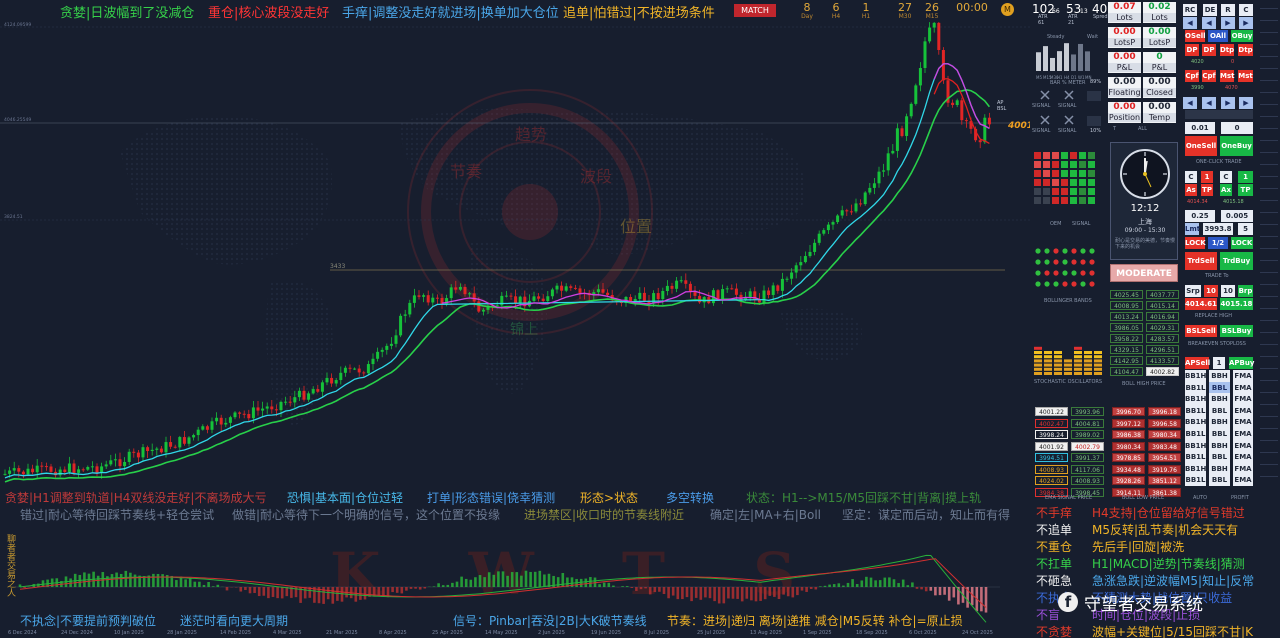 This screenshot has width=1280, height=638. I want to click on ap-sell-button: APSell, so click(1198, 363).